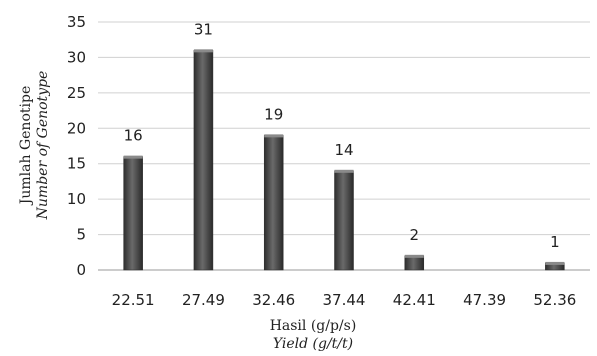 This screenshot has height=356, width=597. What do you see at coordinates (274, 136) in the screenshot?
I see `bar-top-32.46` at bounding box center [274, 136].